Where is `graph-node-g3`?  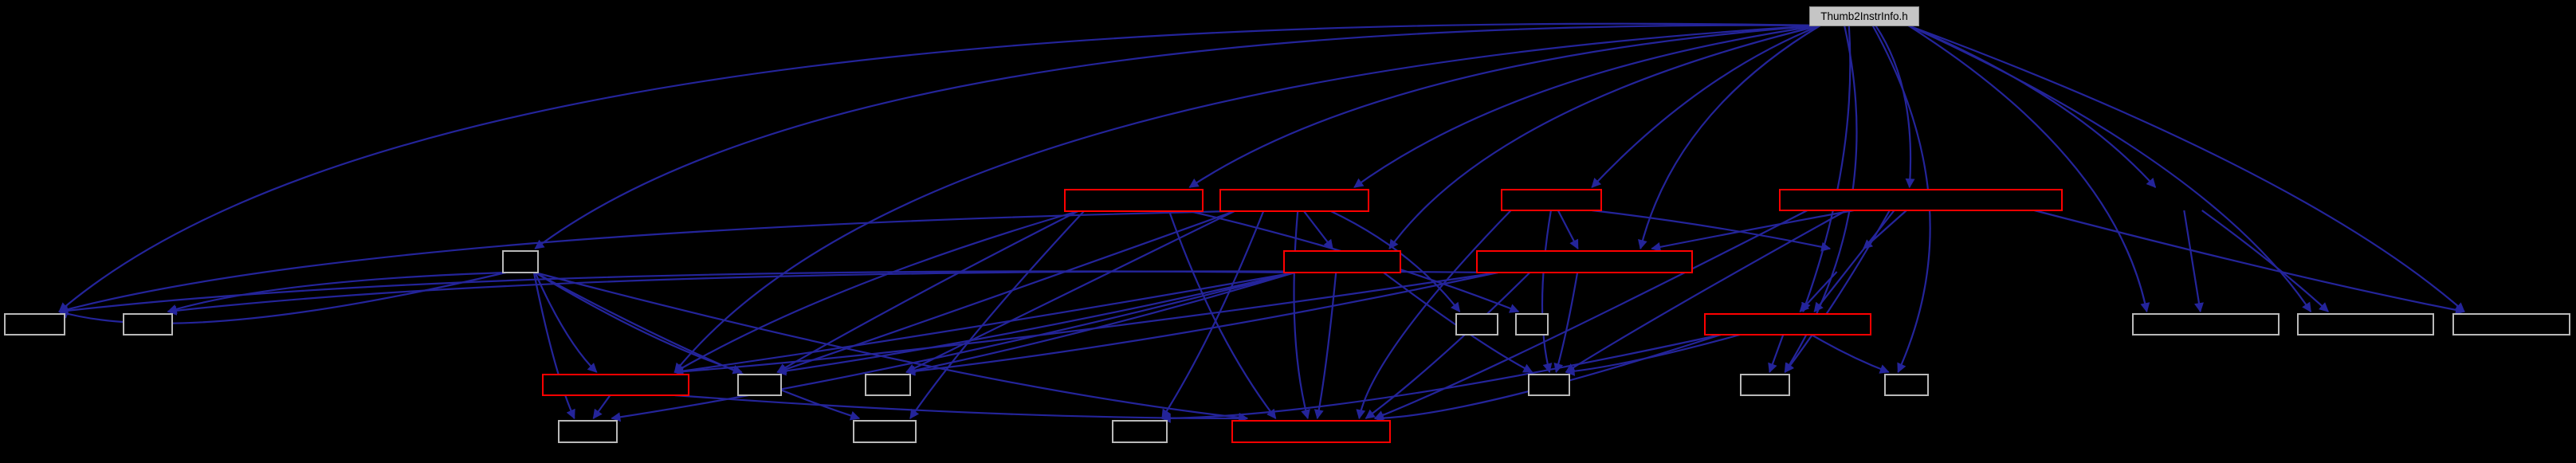
graph-node-g3 is located at coordinates (148, 324).